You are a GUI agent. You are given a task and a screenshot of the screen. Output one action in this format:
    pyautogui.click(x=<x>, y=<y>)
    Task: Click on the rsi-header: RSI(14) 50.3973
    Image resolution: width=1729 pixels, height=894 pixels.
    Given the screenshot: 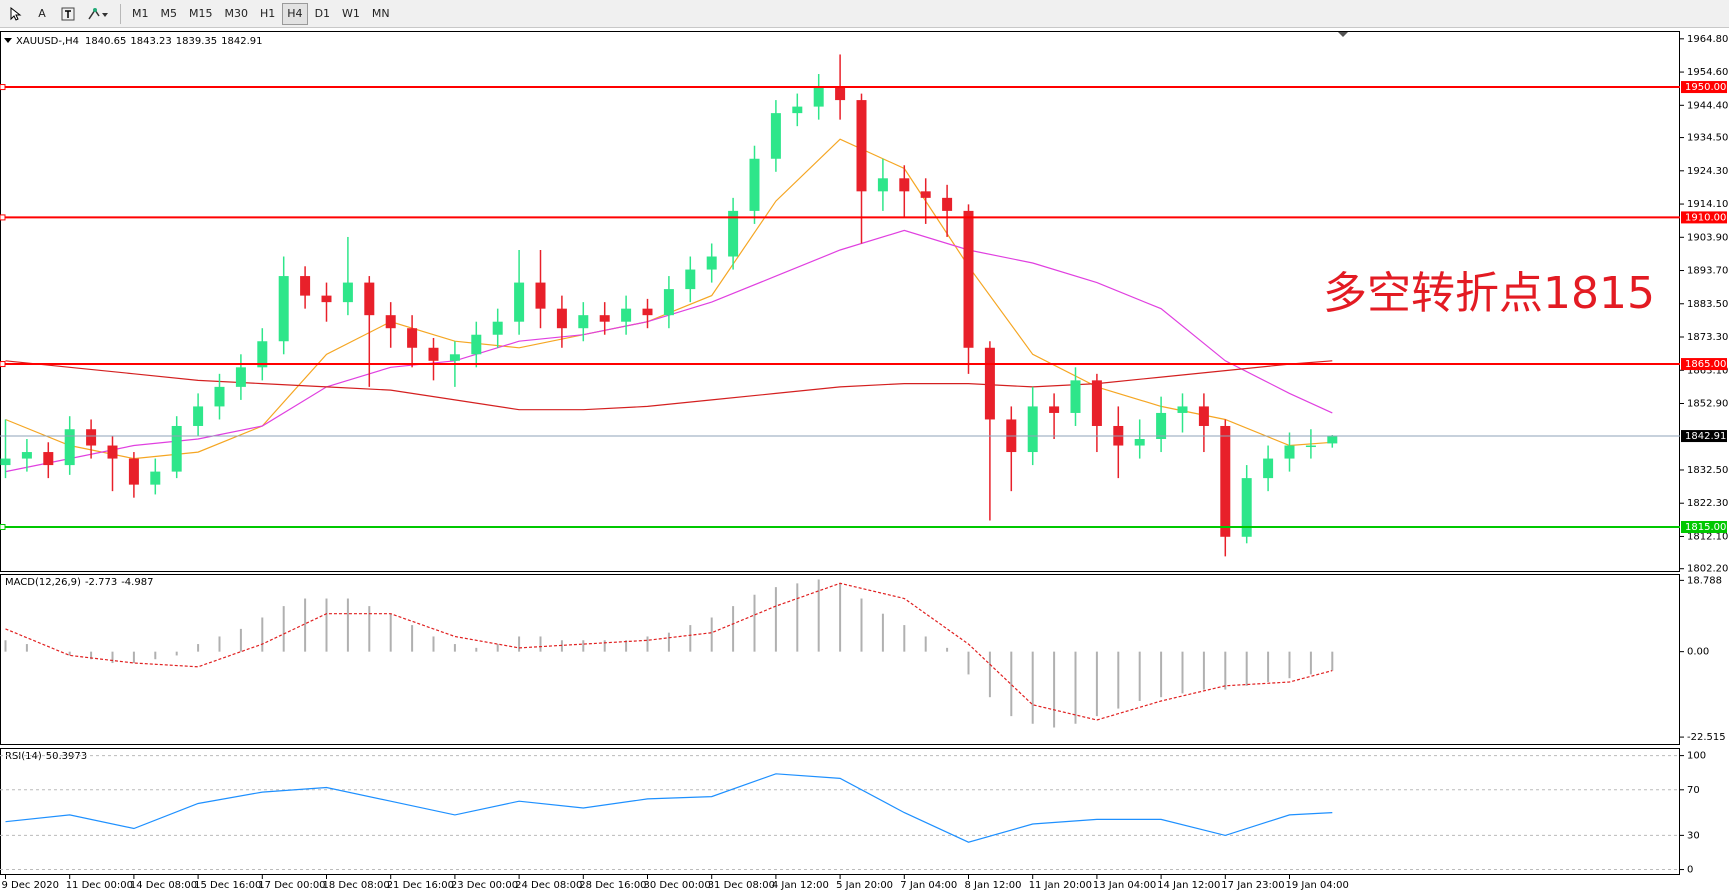 What is the action you would take?
    pyautogui.click(x=46, y=756)
    